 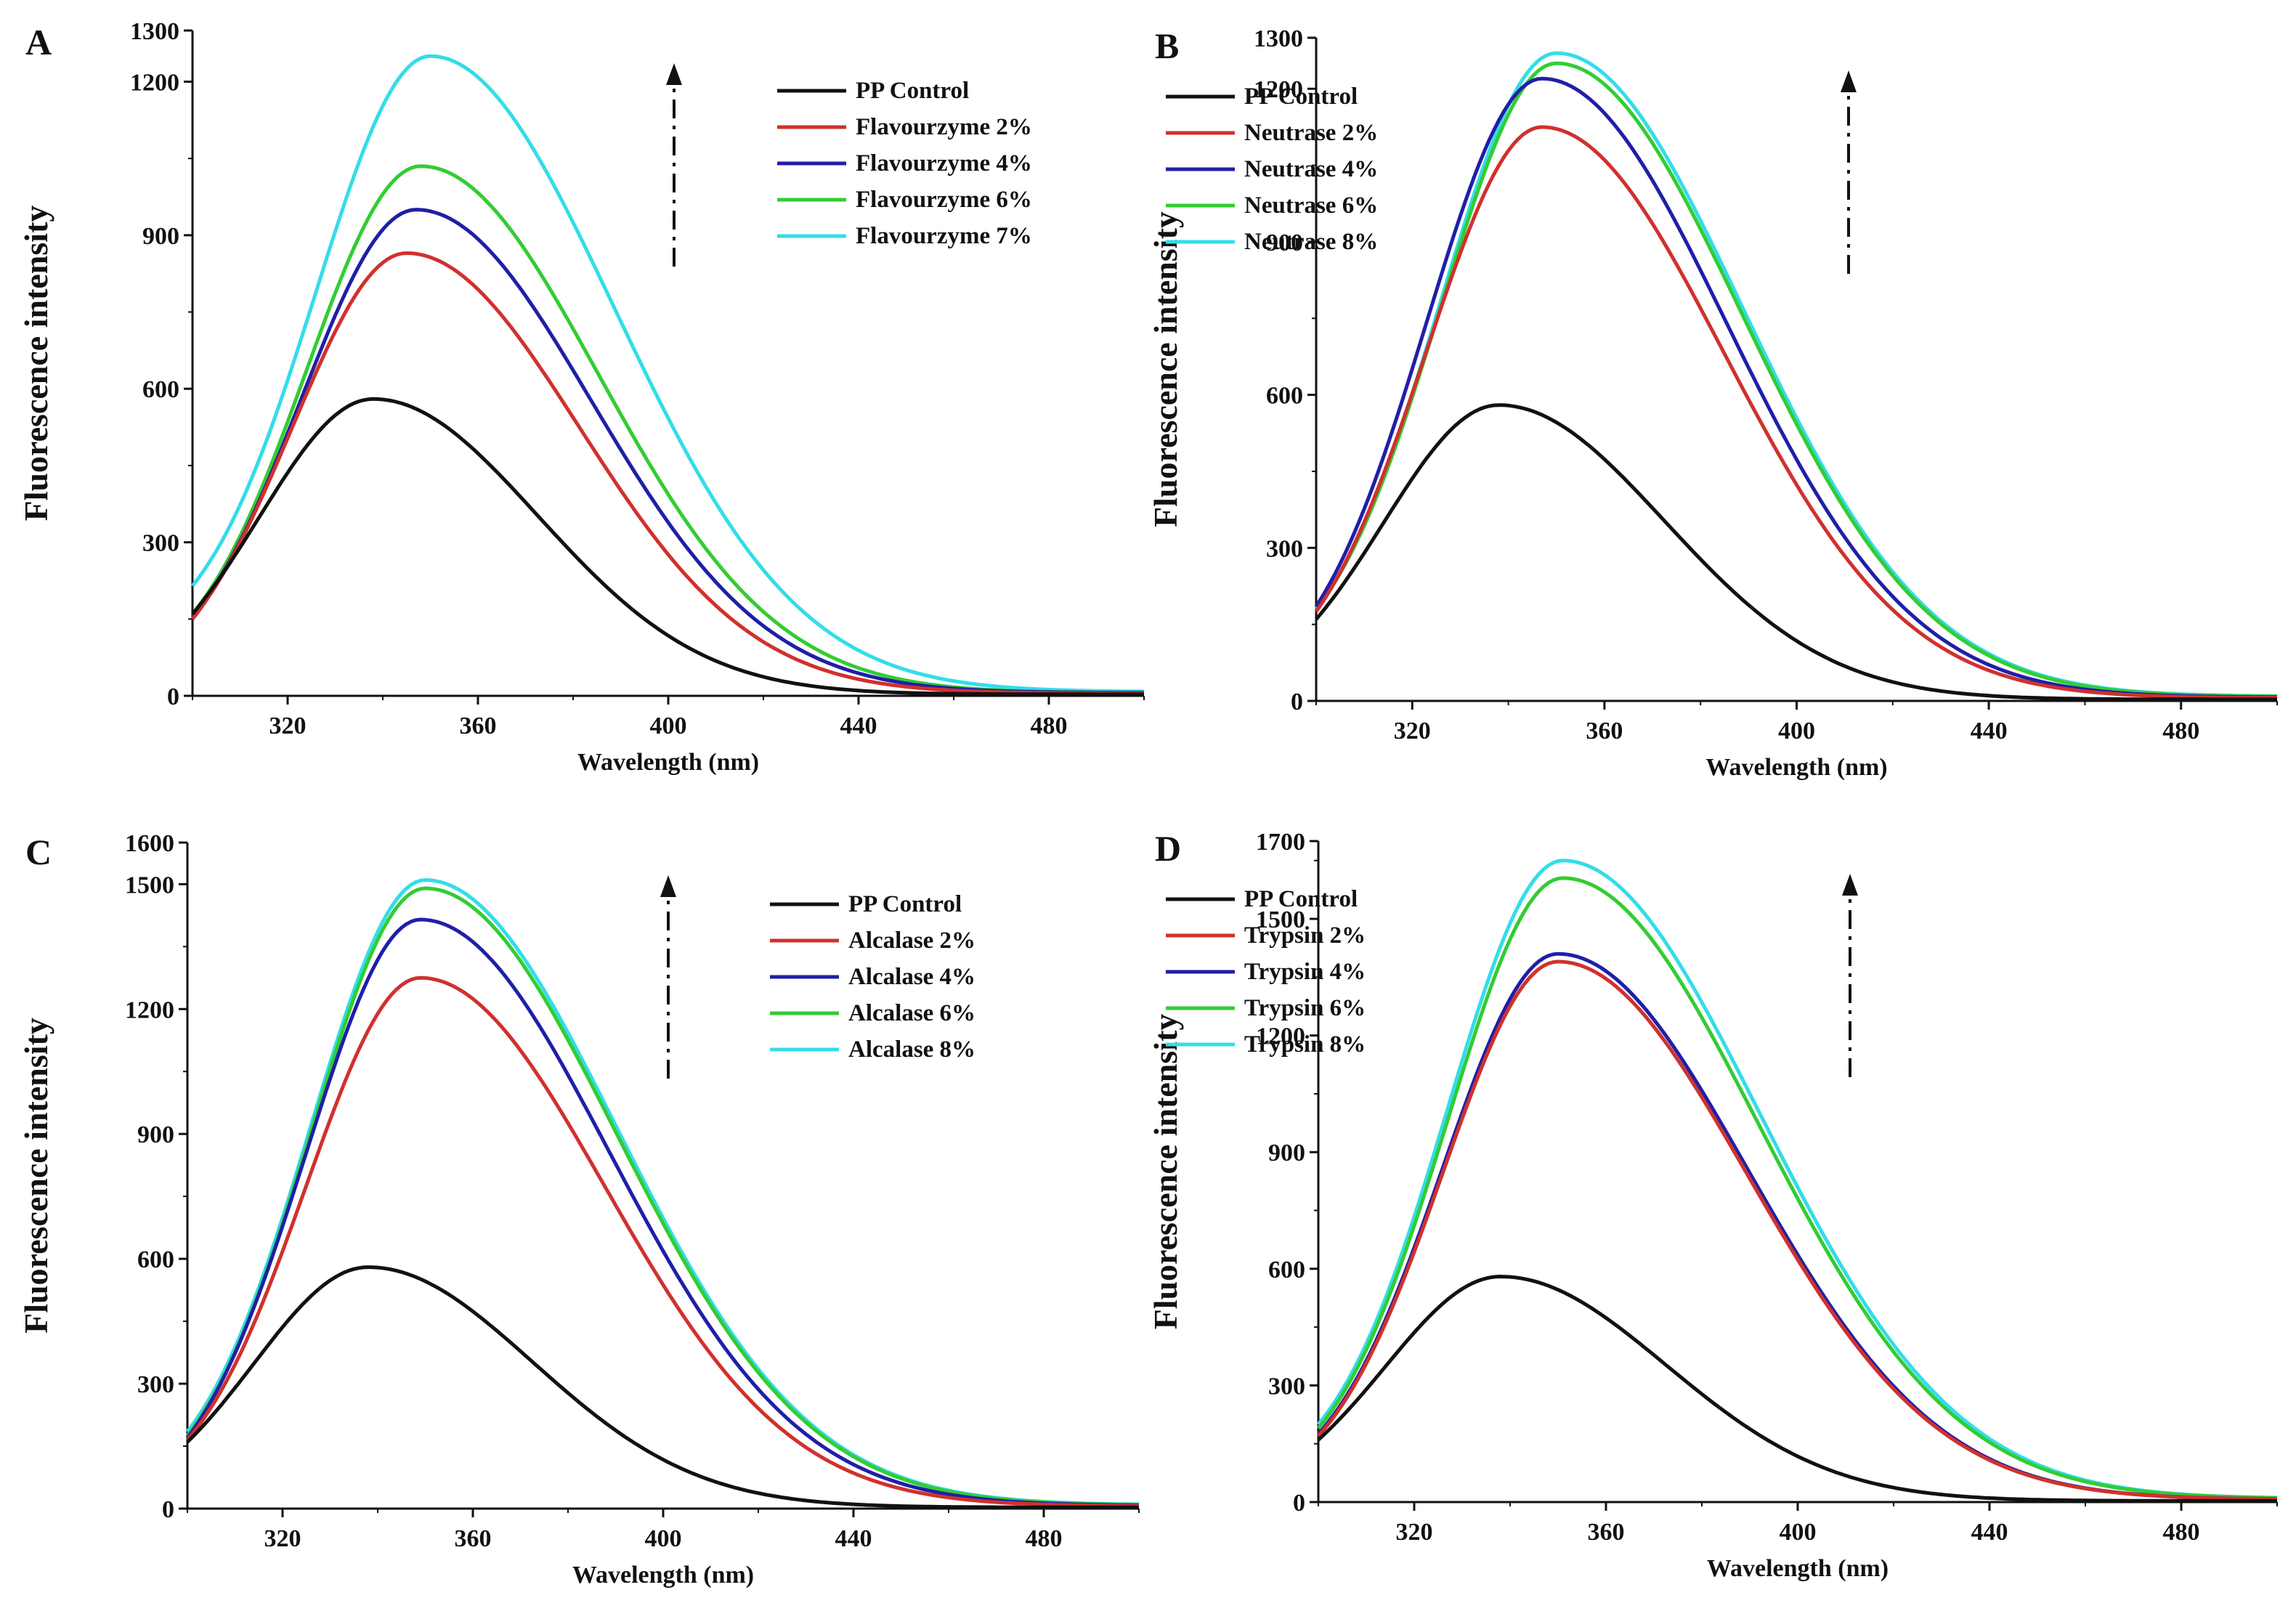 What do you see at coordinates (944, 236) in the screenshot?
I see `legend-label: Flavourzyme 7%` at bounding box center [944, 236].